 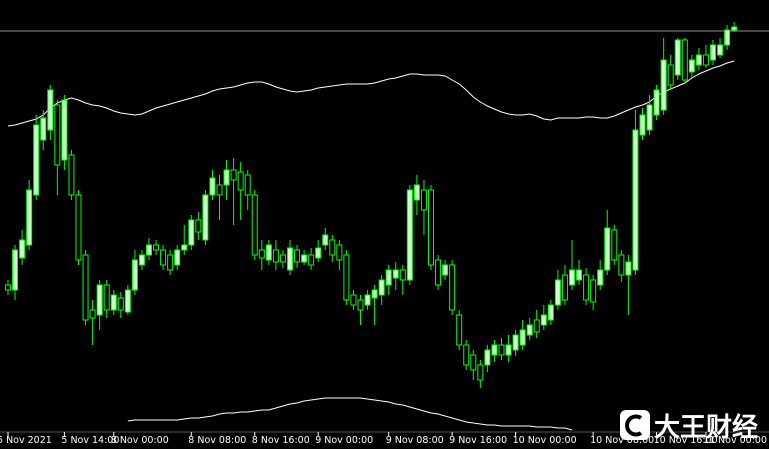 I want to click on x-tick-label: 9 Nov 08:00, so click(x=415, y=440).